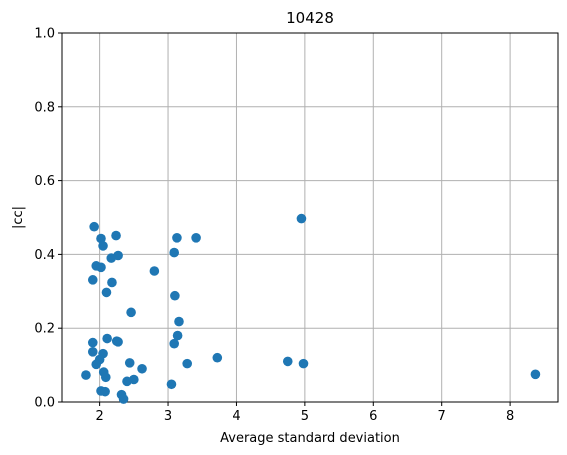  I want to click on y-tick-label: 0.8, so click(44, 107).